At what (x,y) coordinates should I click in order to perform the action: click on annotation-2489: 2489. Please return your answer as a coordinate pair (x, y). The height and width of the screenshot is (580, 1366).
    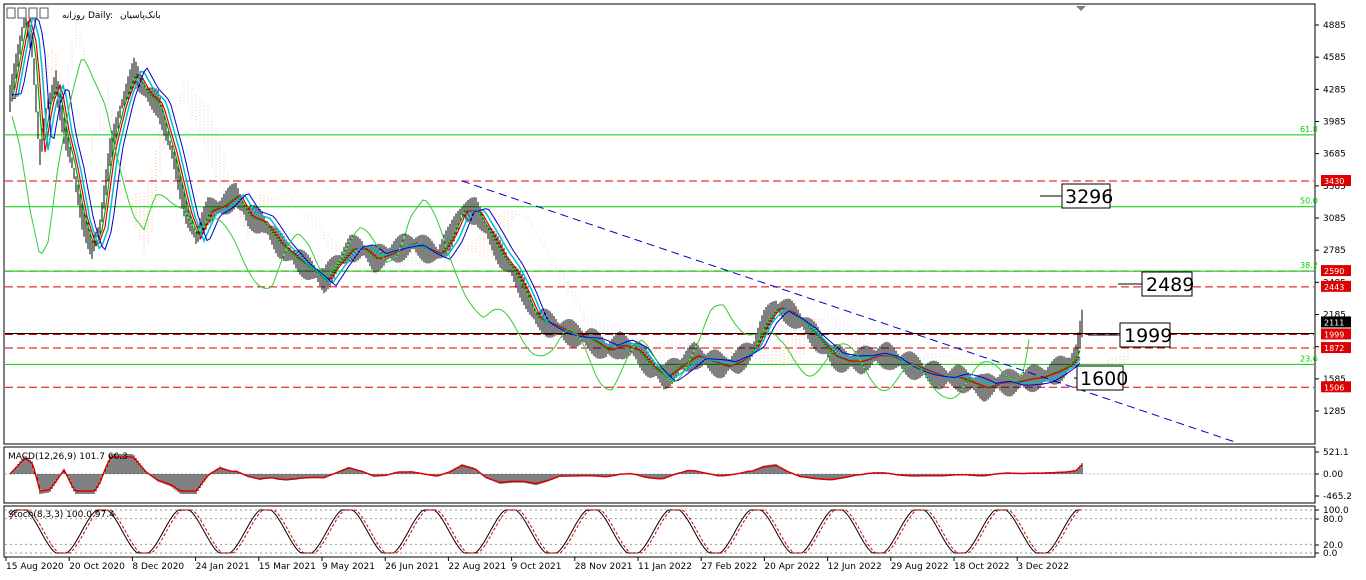
    Looking at the image, I should click on (1156, 284).